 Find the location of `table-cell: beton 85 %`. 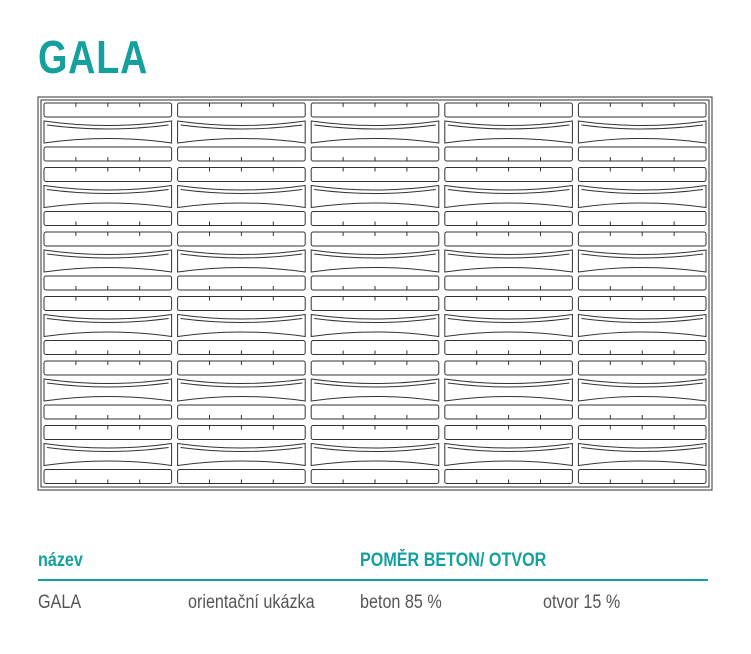

table-cell: beton 85 % is located at coordinates (401, 602).